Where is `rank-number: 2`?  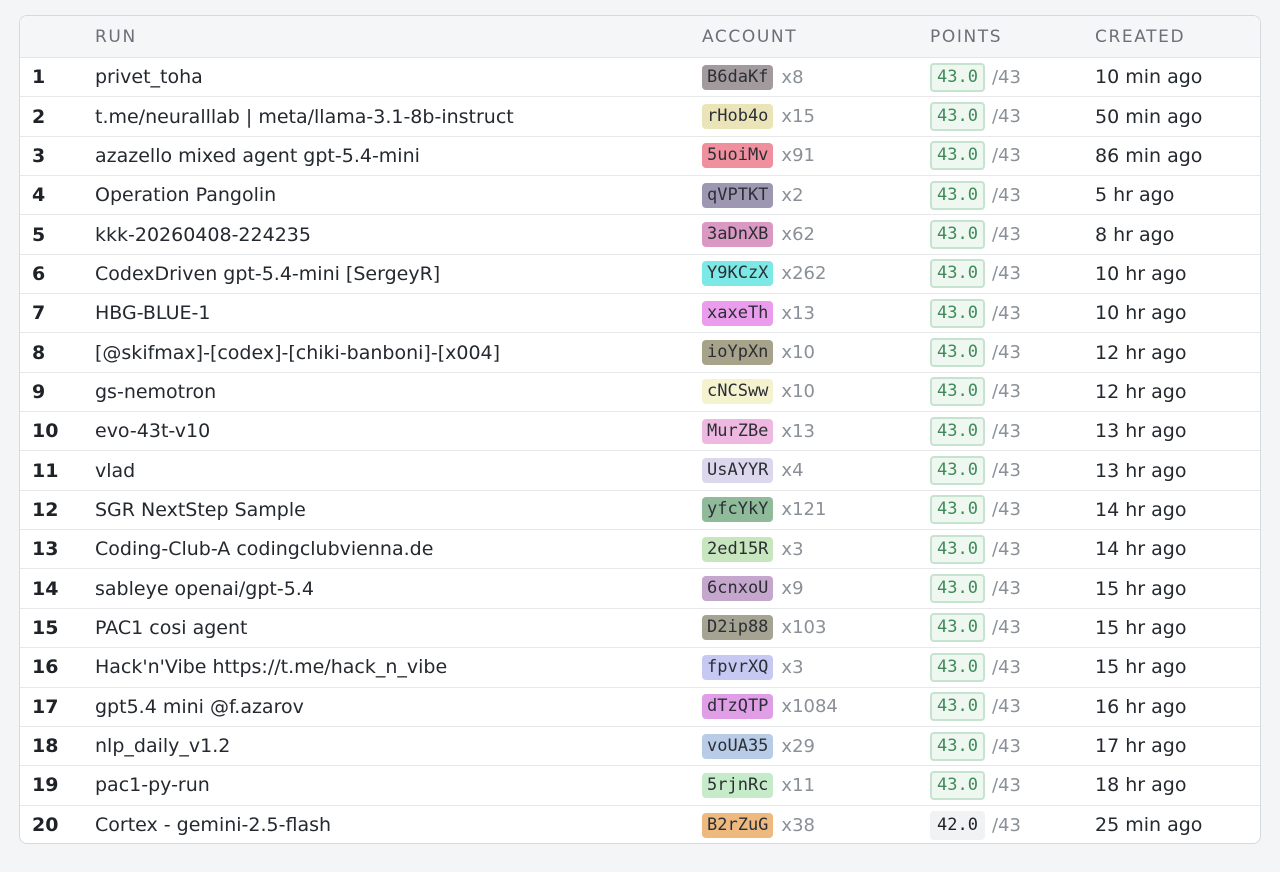
rank-number: 2 is located at coordinates (39, 116).